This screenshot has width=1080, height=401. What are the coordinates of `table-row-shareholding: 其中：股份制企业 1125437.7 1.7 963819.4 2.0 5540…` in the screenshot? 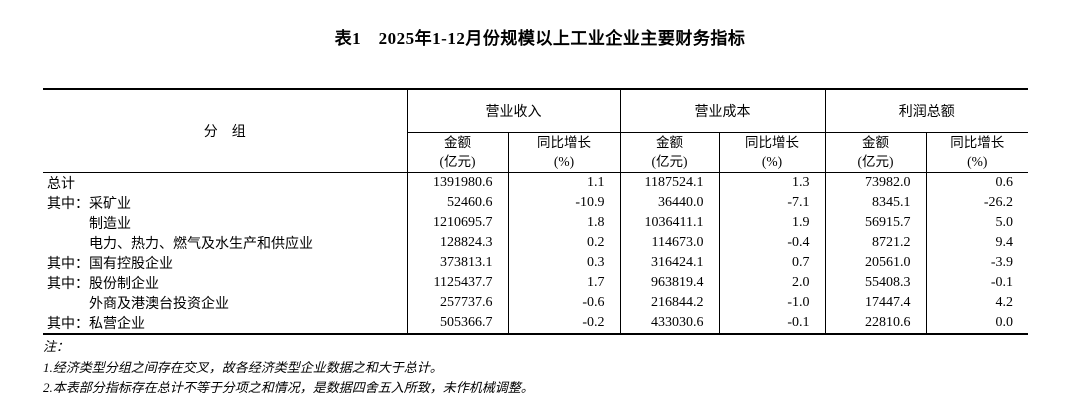 It's located at (535, 282).